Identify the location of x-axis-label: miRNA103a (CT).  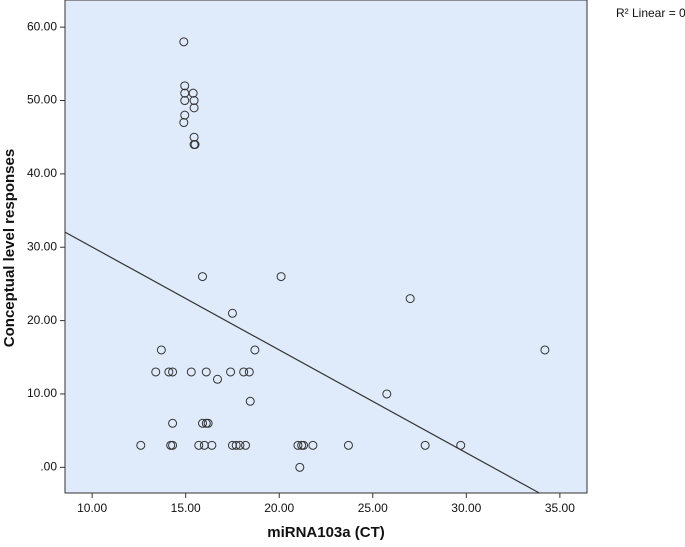
(326, 532).